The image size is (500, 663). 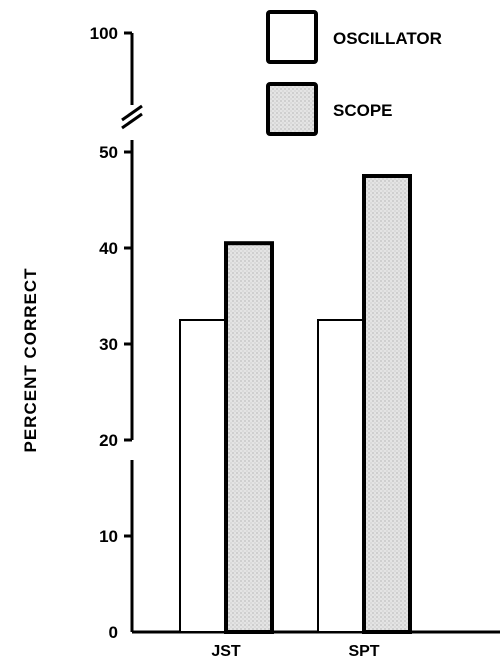 I want to click on x-category-label: SPT, so click(x=363, y=651).